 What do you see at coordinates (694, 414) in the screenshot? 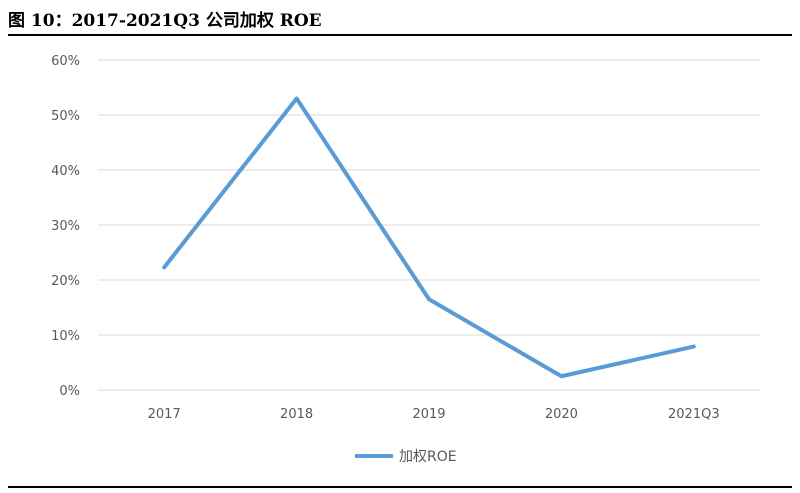
I see `x-tick-label: 2021Q3` at bounding box center [694, 414].